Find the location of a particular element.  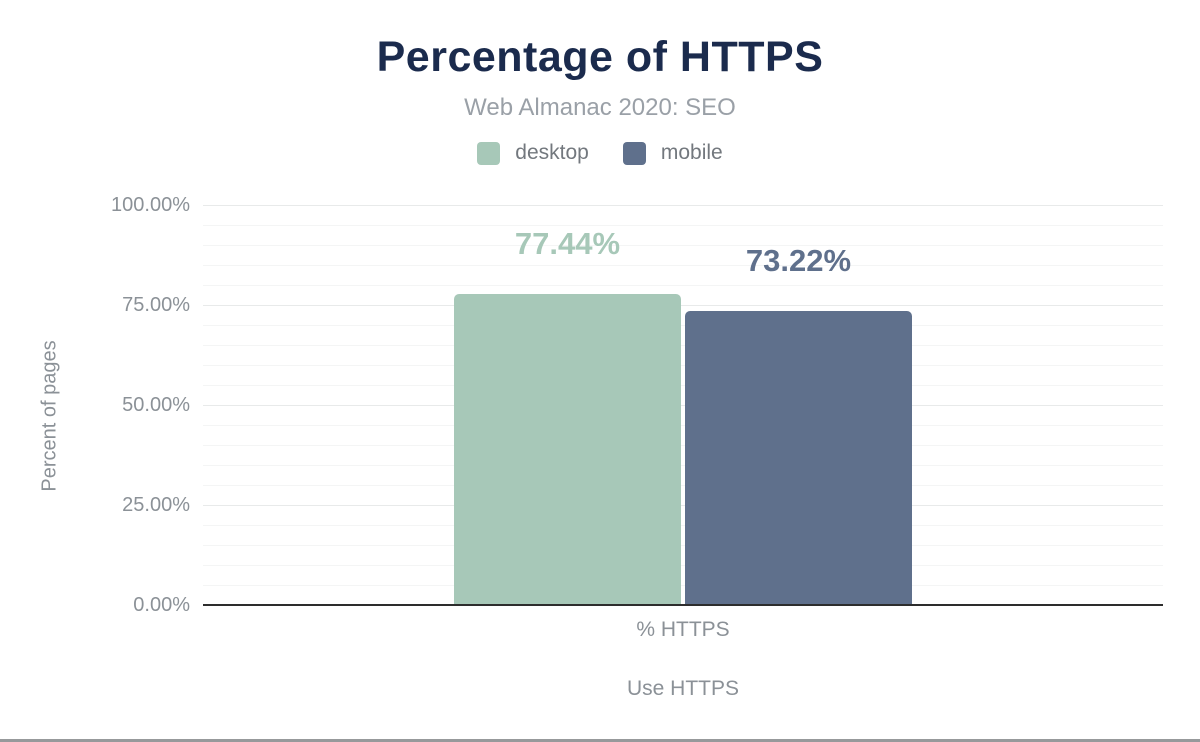

y-axis-title: Percent of pages is located at coordinates (49, 416).